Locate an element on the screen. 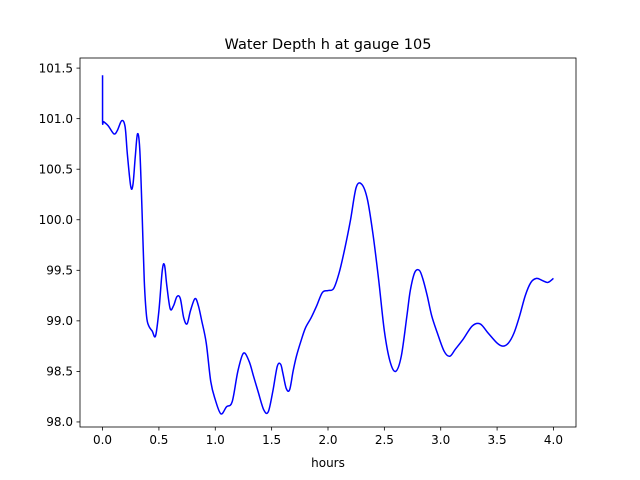  y-tick-label: 101.5 is located at coordinates (56, 68).